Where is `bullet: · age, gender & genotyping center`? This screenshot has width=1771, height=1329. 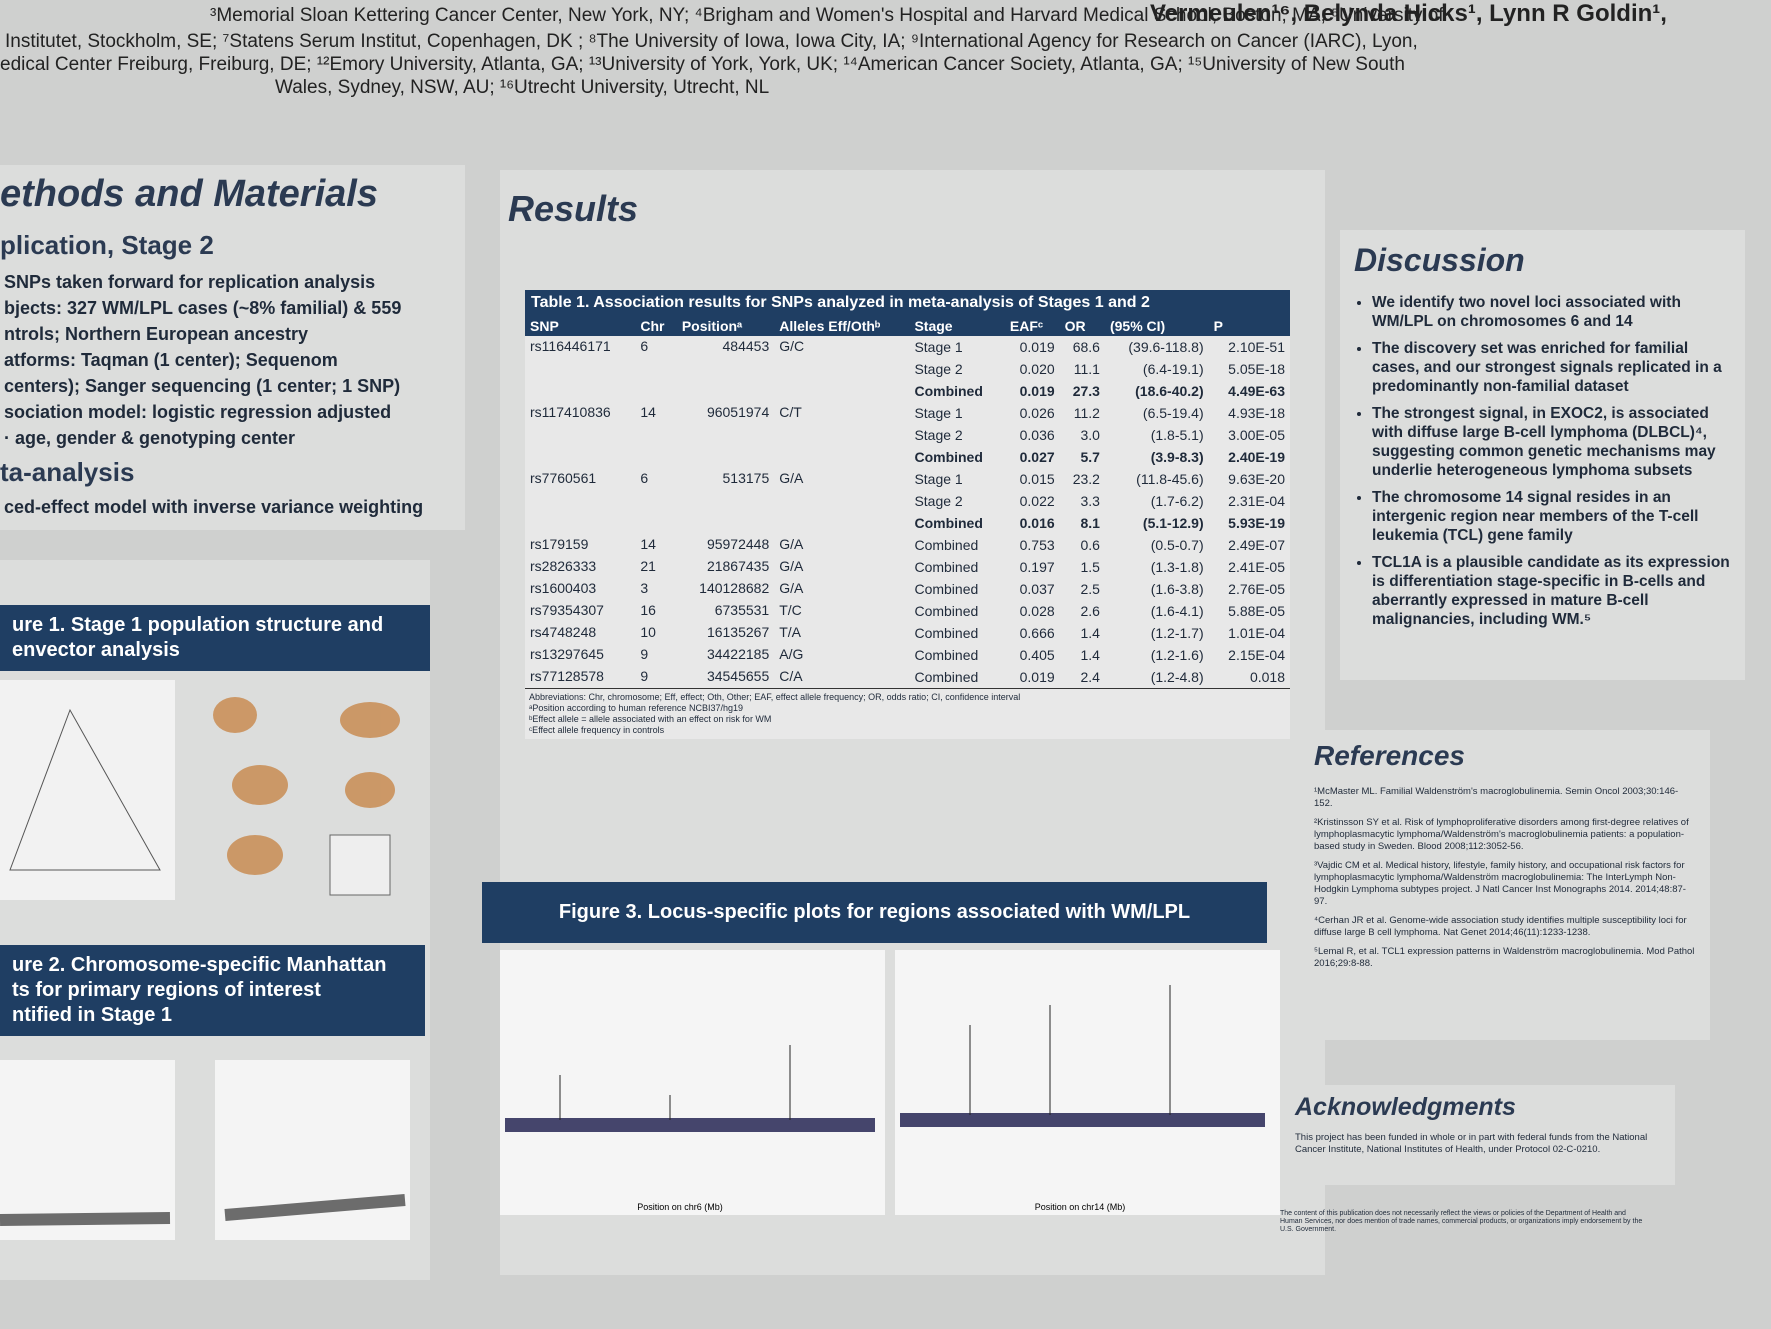
bullet: · age, gender & genotyping center is located at coordinates (150, 438).